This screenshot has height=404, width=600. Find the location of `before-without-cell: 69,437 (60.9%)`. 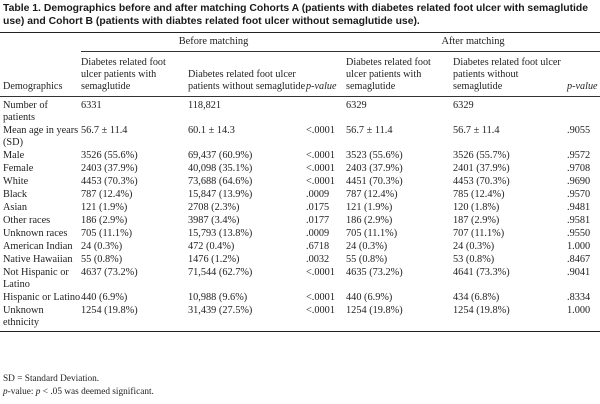

before-without-cell: 69,437 (60.9%) is located at coordinates (220, 155).